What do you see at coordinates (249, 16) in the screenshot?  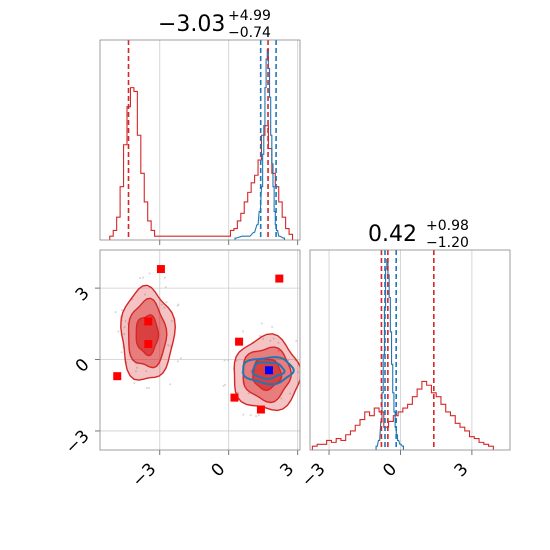 I see `panel-title-plus: +4.99` at bounding box center [249, 16].